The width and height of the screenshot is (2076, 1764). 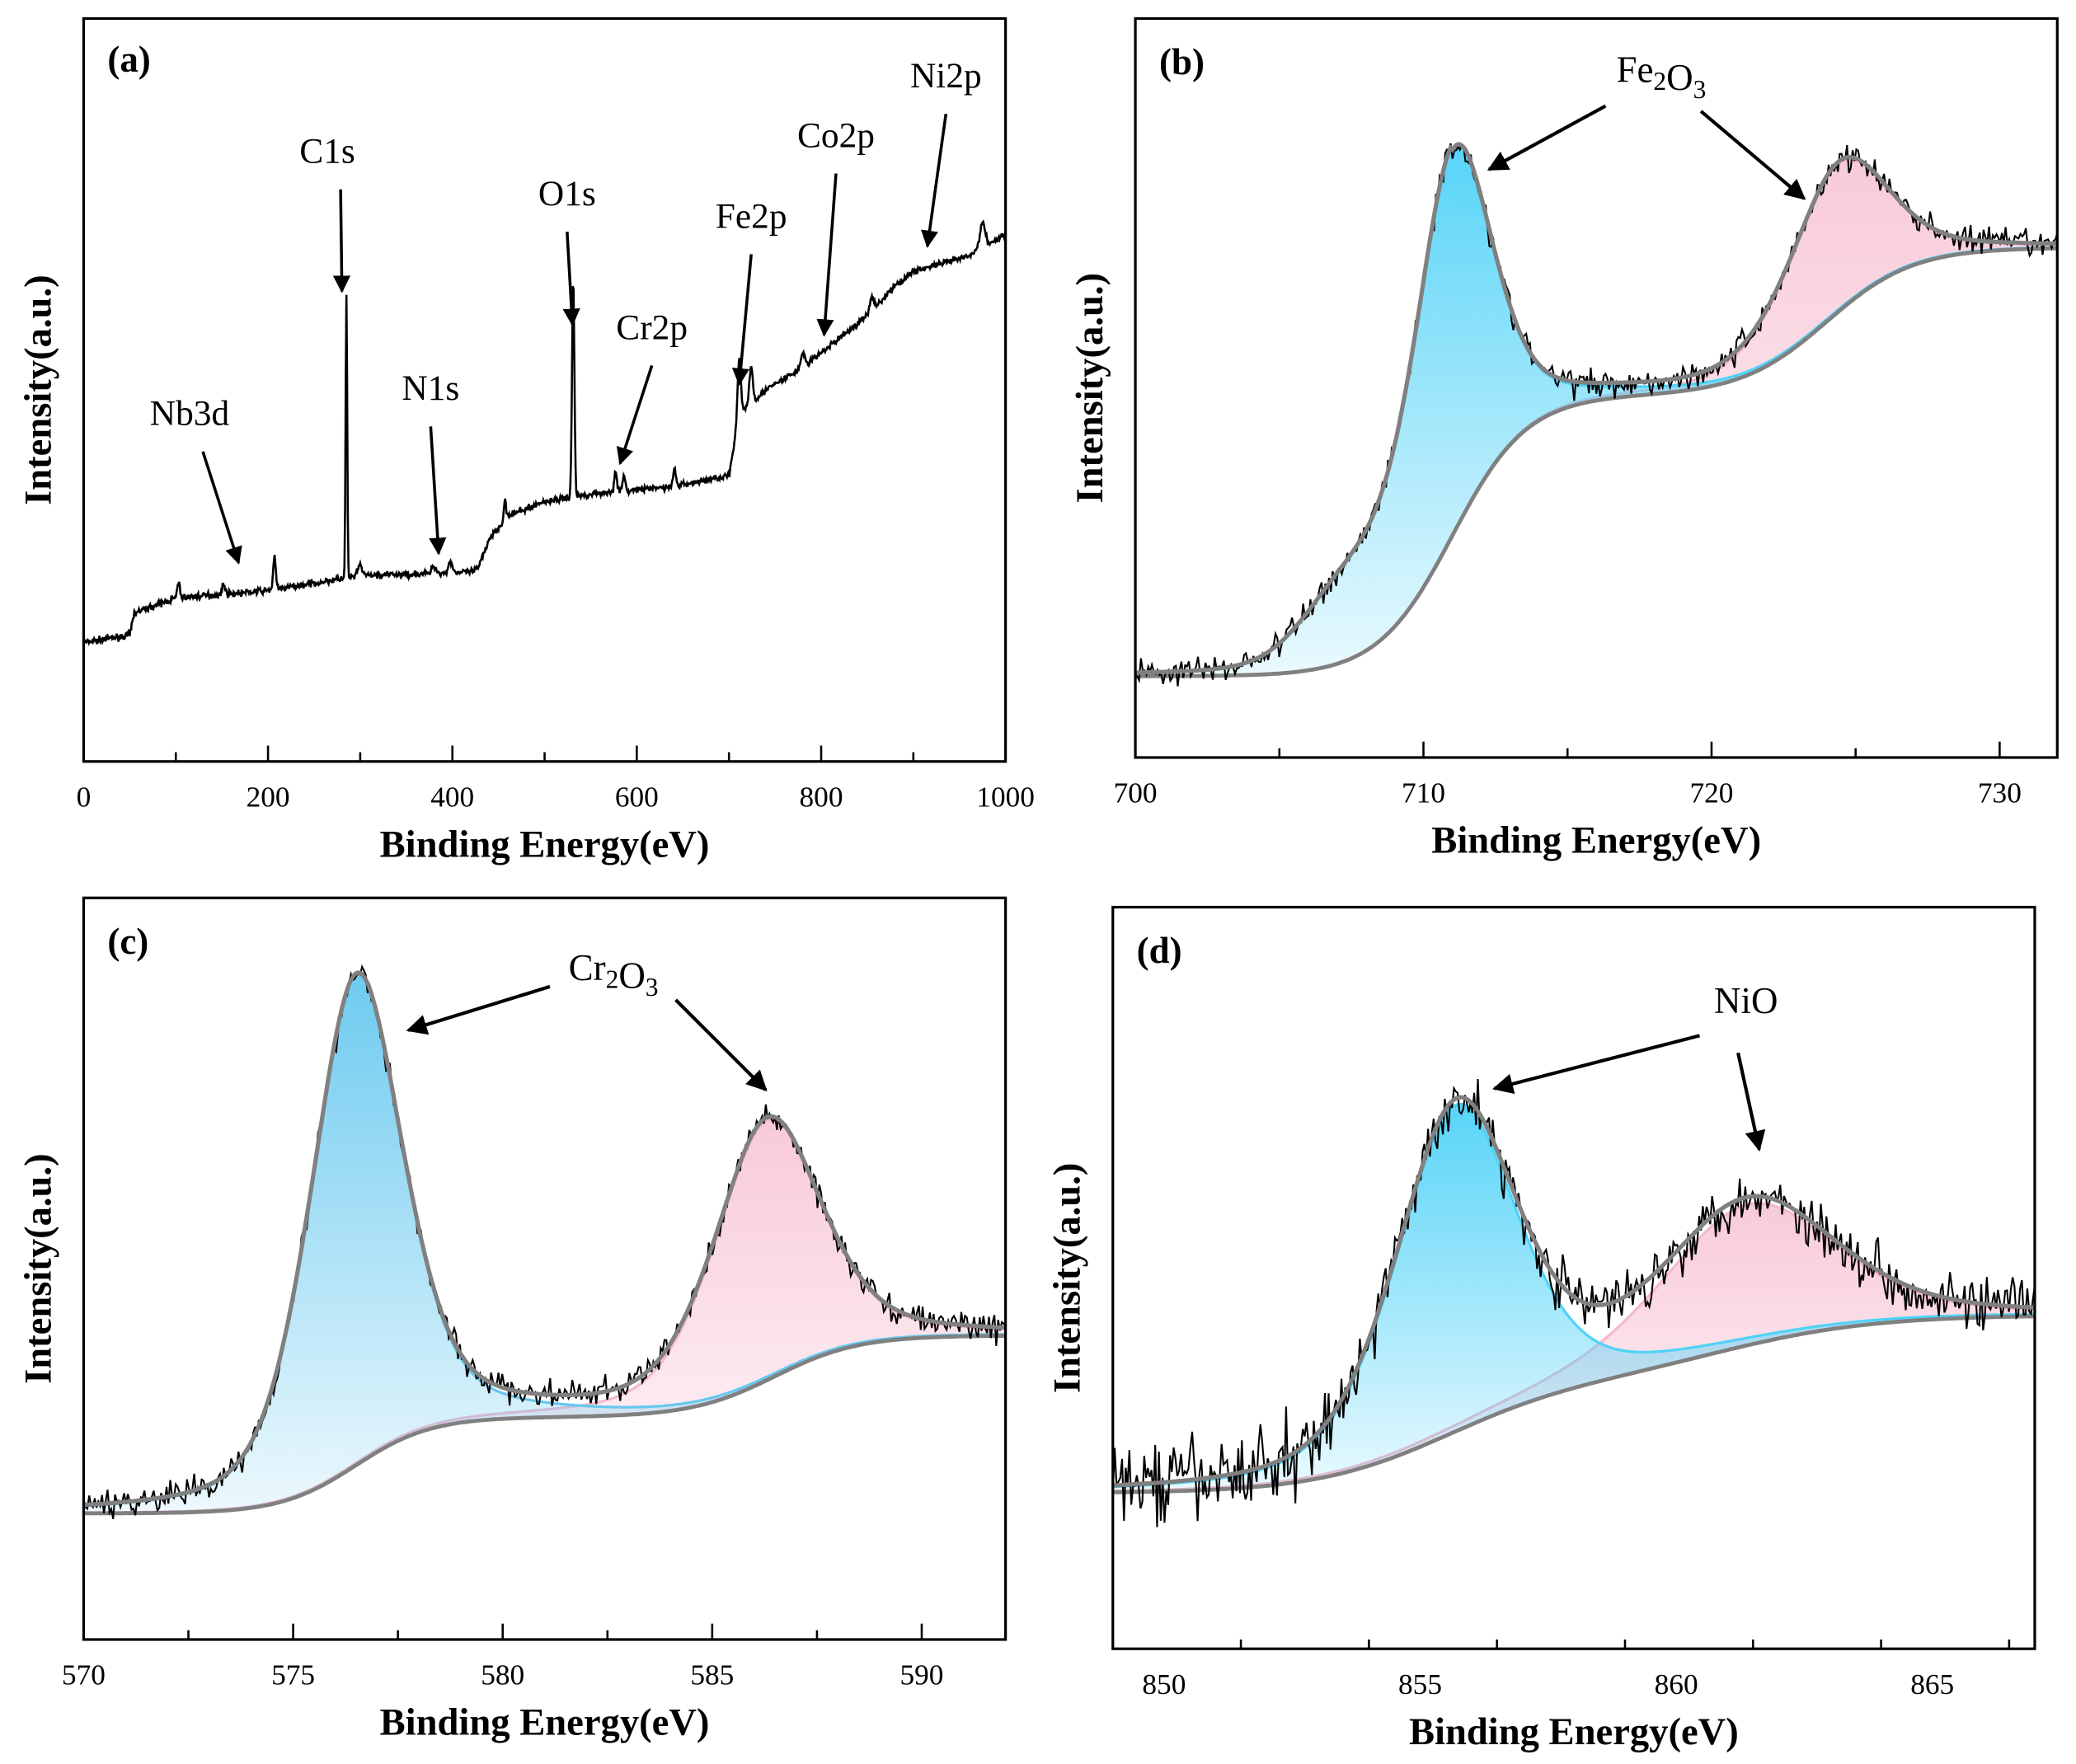 I want to click on panel-label: (d), so click(x=1159, y=950).